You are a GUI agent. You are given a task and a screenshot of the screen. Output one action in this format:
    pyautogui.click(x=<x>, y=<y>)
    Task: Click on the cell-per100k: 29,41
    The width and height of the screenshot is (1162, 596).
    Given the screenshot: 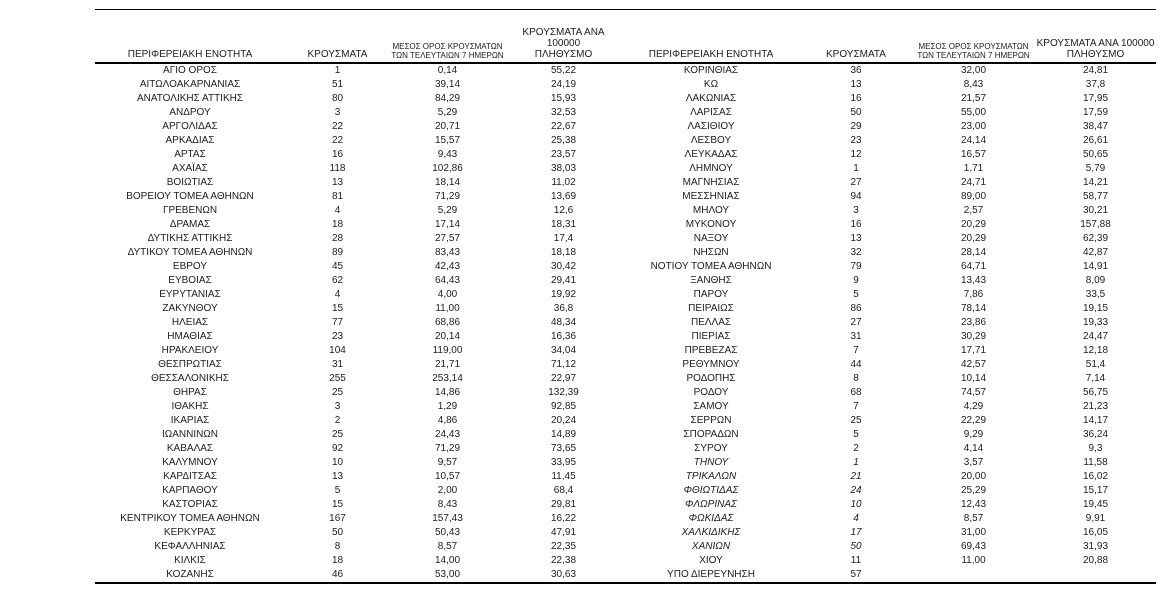 What is the action you would take?
    pyautogui.click(x=563, y=280)
    